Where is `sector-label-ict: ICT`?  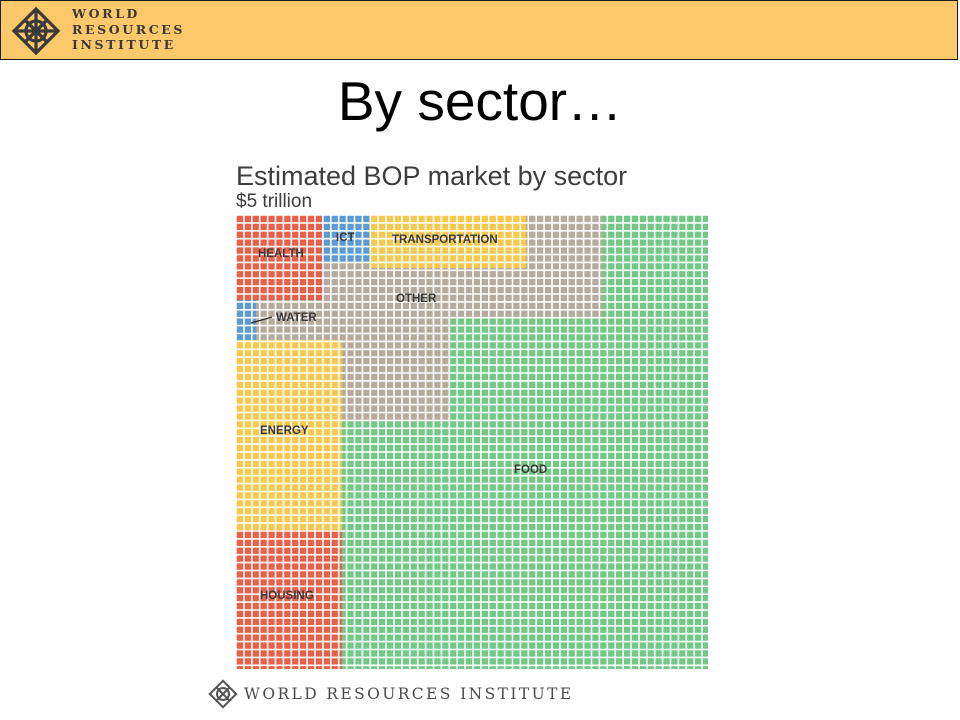 sector-label-ict: ICT is located at coordinates (345, 238).